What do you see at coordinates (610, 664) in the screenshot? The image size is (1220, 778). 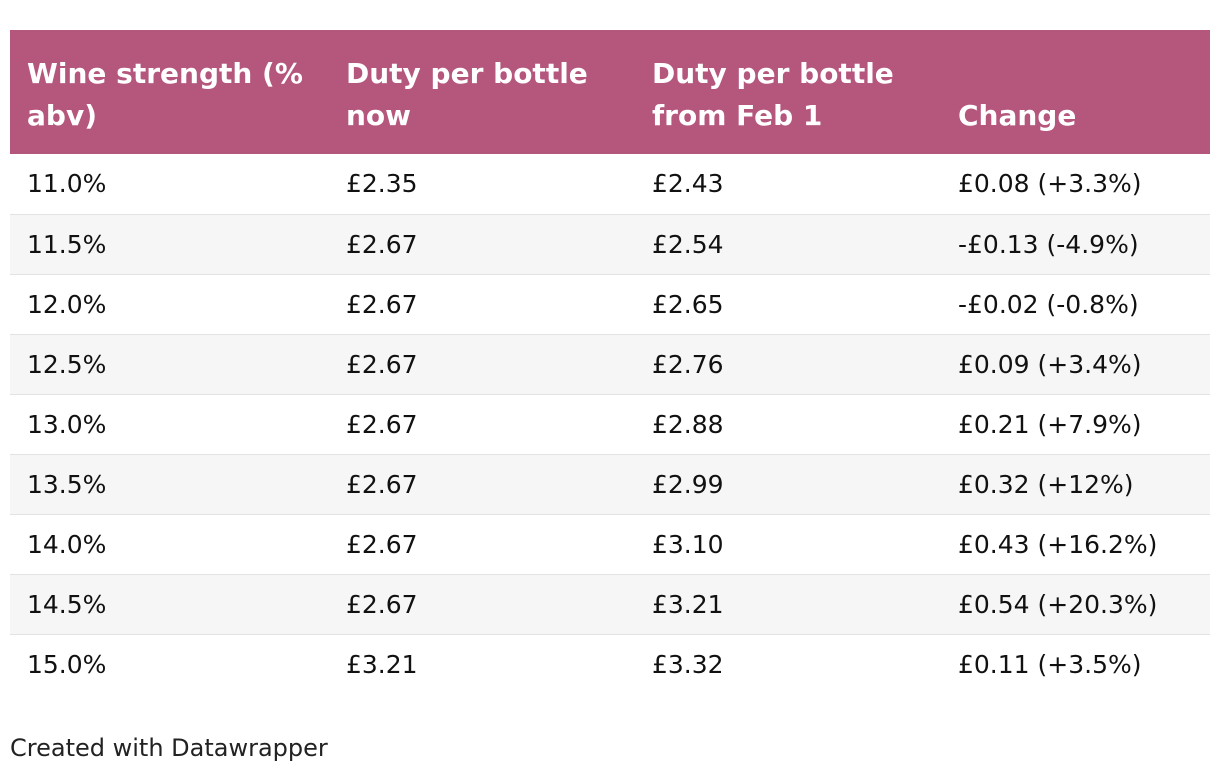 I see `table-row: 15.0% £3.21 £3.32 £0.11 (+3.5%)` at bounding box center [610, 664].